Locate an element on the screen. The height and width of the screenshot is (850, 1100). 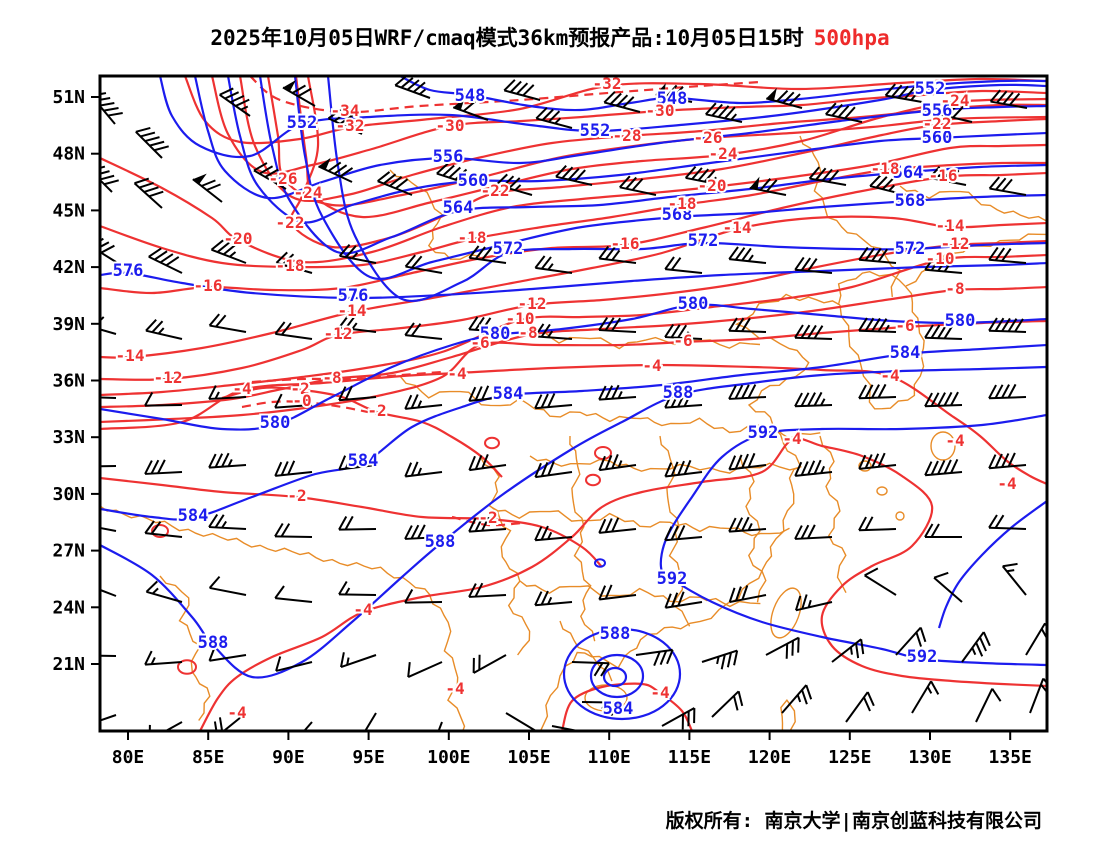
coastline-myanmar-border is located at coordinates (447, 662).